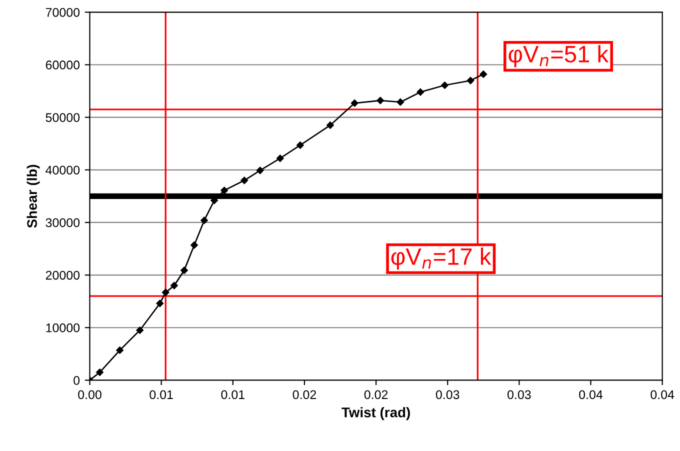 This screenshot has width=680, height=451. I want to click on y-tick-label: 10000, so click(63, 327).